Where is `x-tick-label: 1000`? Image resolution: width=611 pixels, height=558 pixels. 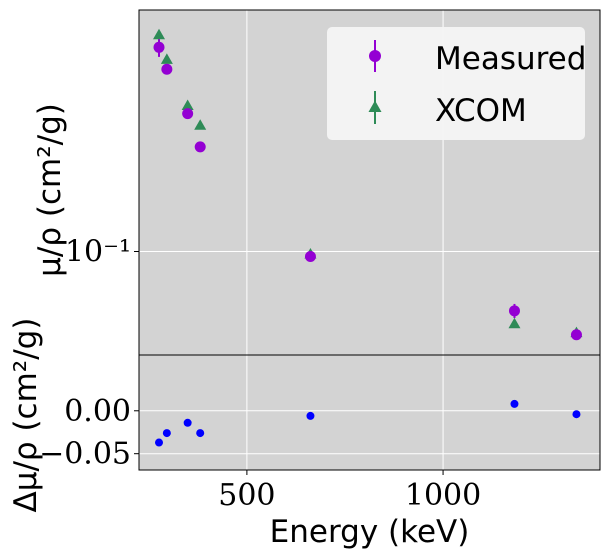
x-tick-label: 1000 is located at coordinates (443, 495).